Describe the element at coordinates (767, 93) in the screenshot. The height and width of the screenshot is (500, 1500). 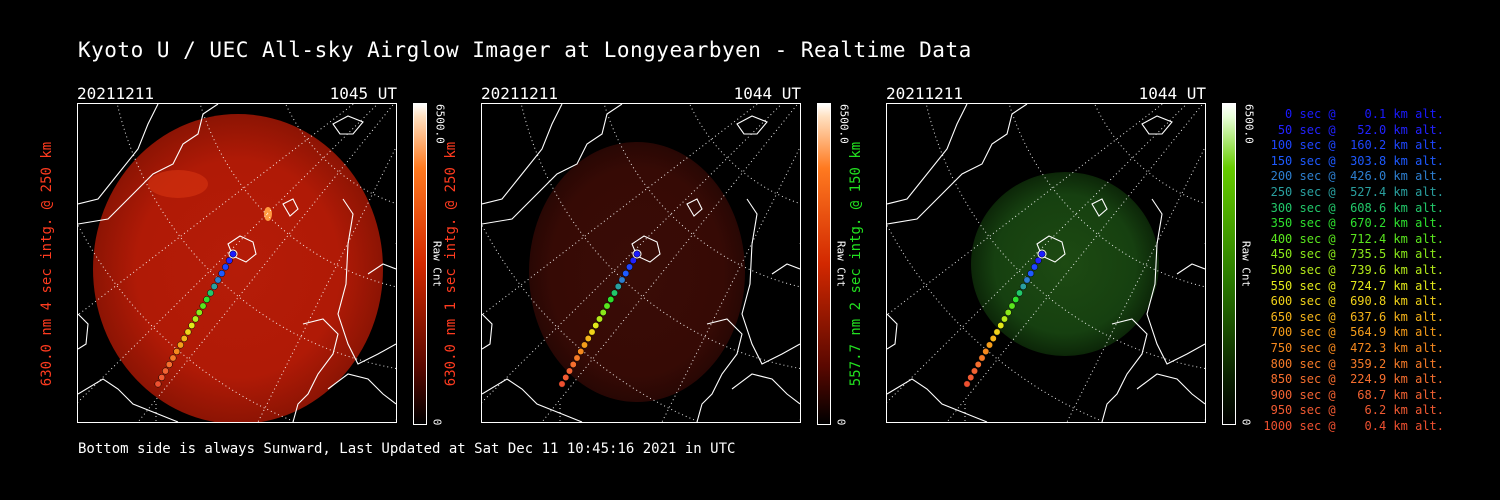
I see `panel-time: 1044 UT` at that location.